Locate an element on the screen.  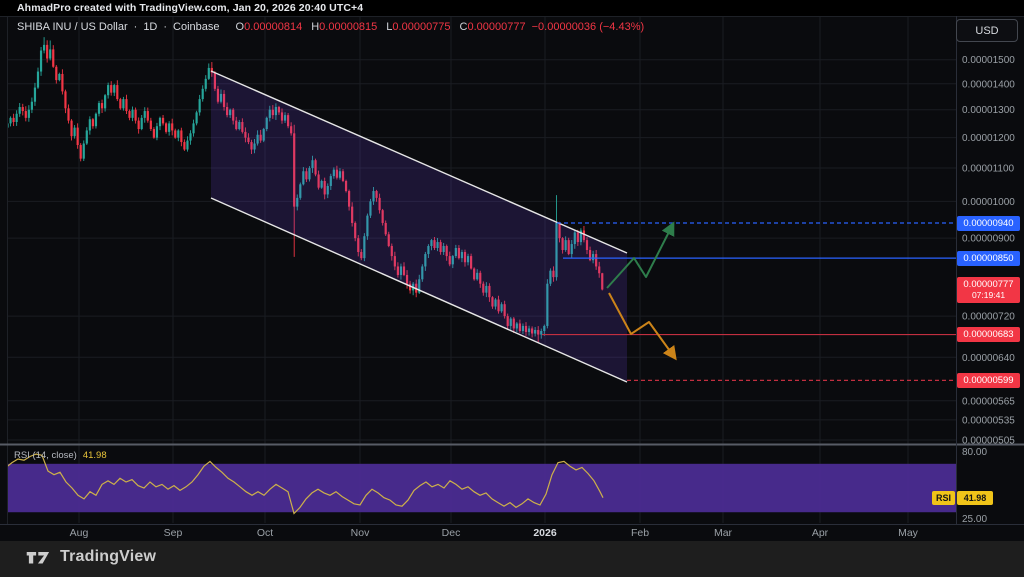
rsi-band is located at coordinates (481, 488).